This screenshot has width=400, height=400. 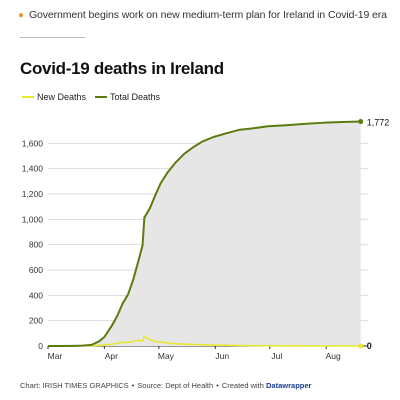 I want to click on y-tick-label: 400, so click(x=36, y=295).